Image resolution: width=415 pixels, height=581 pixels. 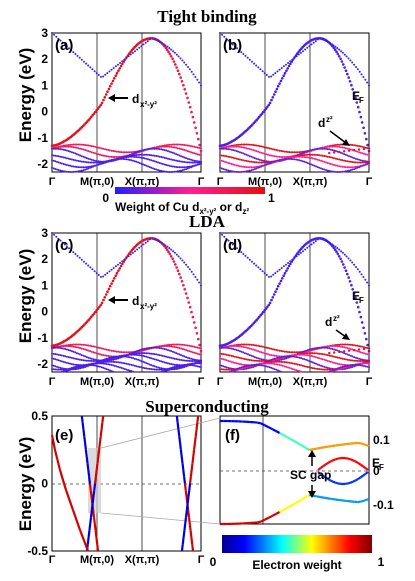 What do you see at coordinates (369, 182) in the screenshot?
I see `ktick-label: Γ` at bounding box center [369, 182].